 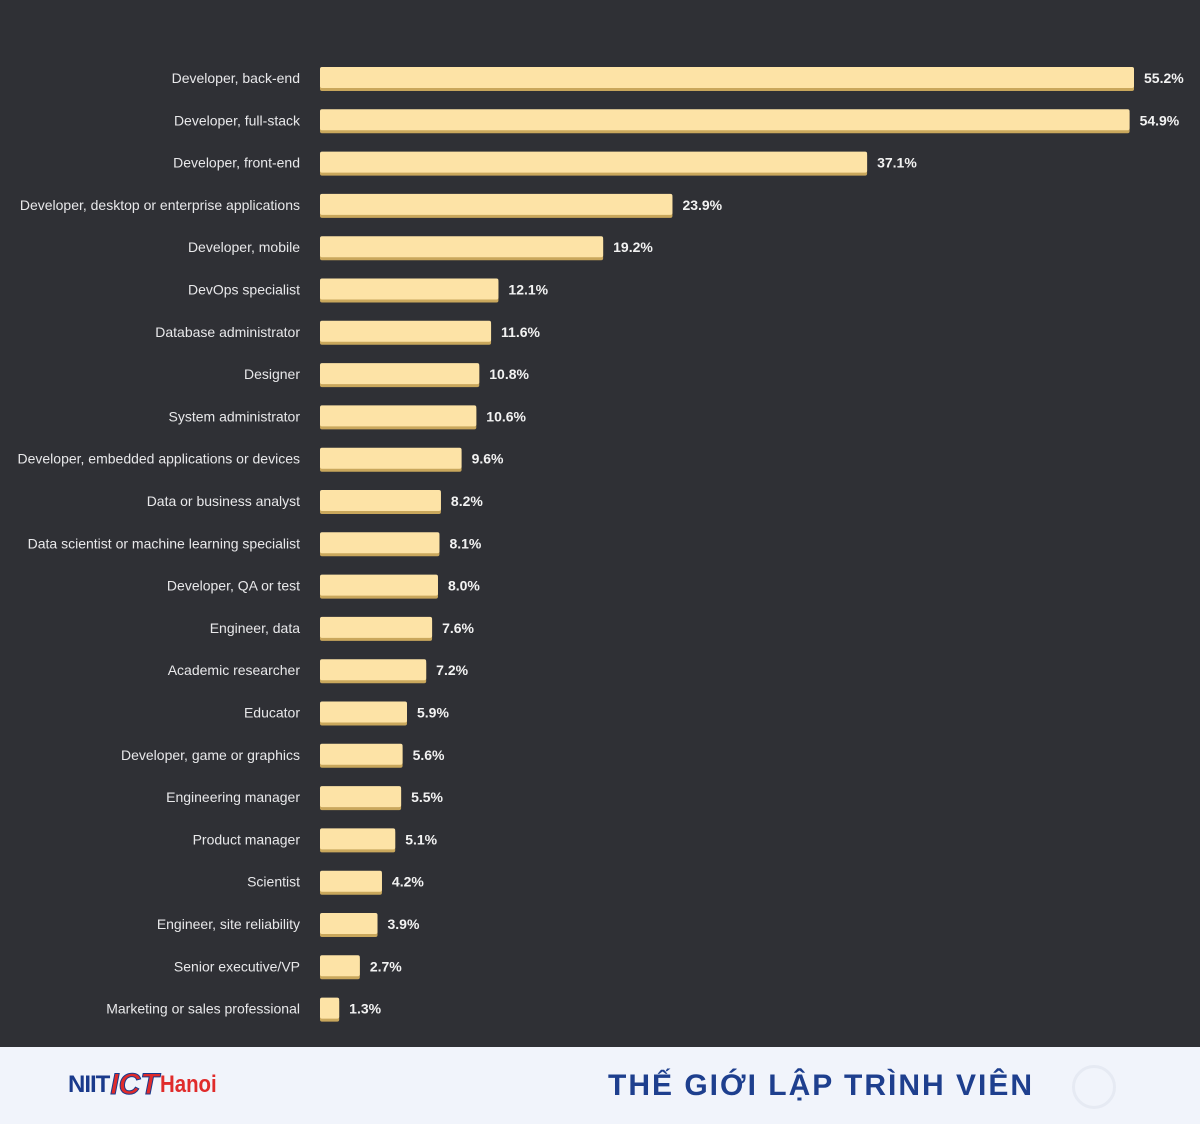 I want to click on category-label-database-administrator: Database administrator, so click(x=227, y=332).